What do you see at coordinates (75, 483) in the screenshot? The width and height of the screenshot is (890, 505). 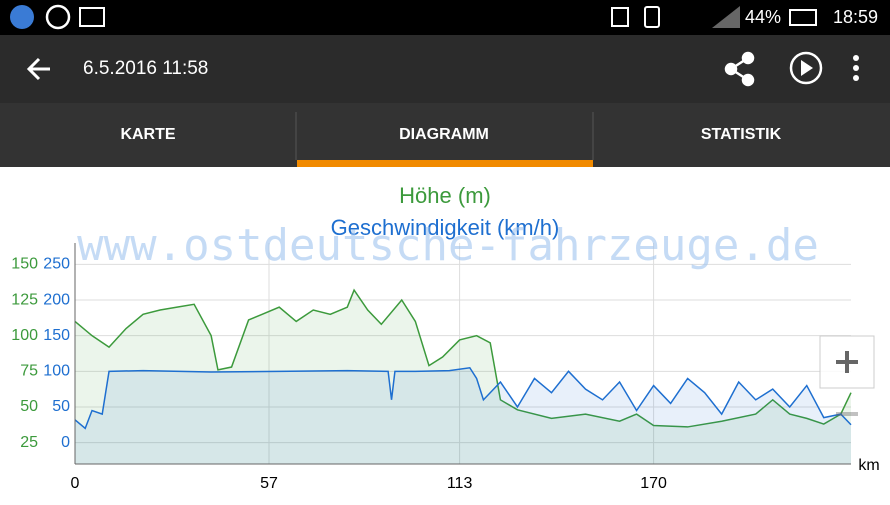 I see `x-tick-label: 0` at bounding box center [75, 483].